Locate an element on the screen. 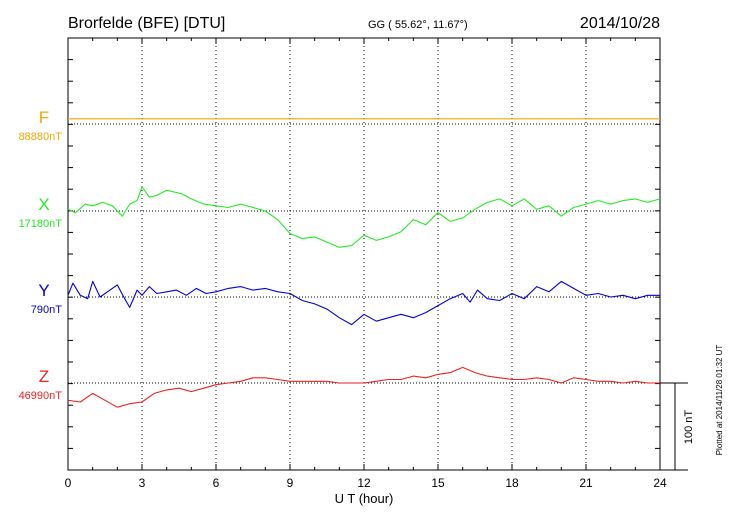  coords-label: GG ( 55.62°, 11.67°) is located at coordinates (418, 25).